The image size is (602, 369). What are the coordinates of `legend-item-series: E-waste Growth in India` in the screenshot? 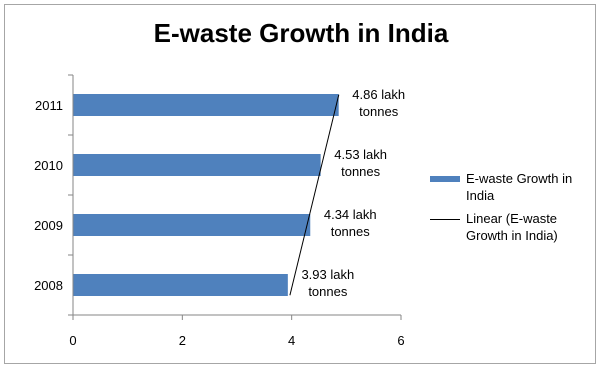 It's located at (512, 187).